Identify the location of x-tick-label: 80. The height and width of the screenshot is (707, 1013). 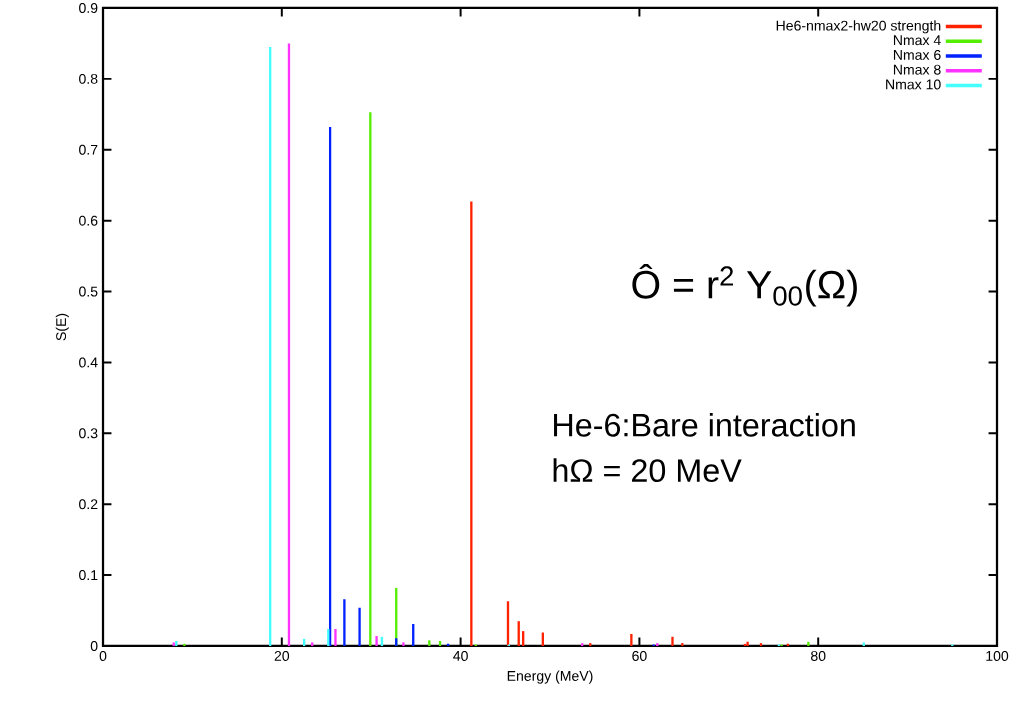
(818, 655).